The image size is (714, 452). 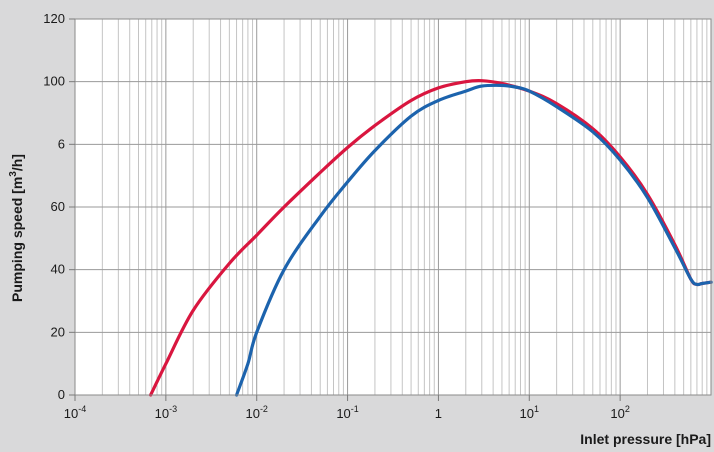 I want to click on x-tick-label: 10⁻³, so click(x=166, y=412).